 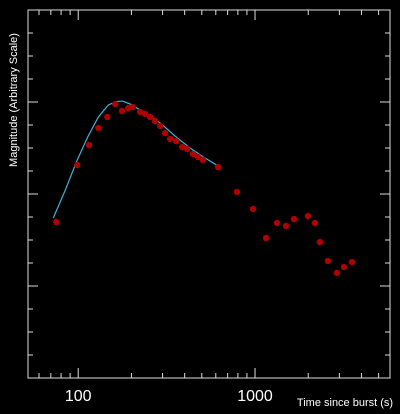 I want to click on x-tick-label: 100, so click(x=78, y=396).